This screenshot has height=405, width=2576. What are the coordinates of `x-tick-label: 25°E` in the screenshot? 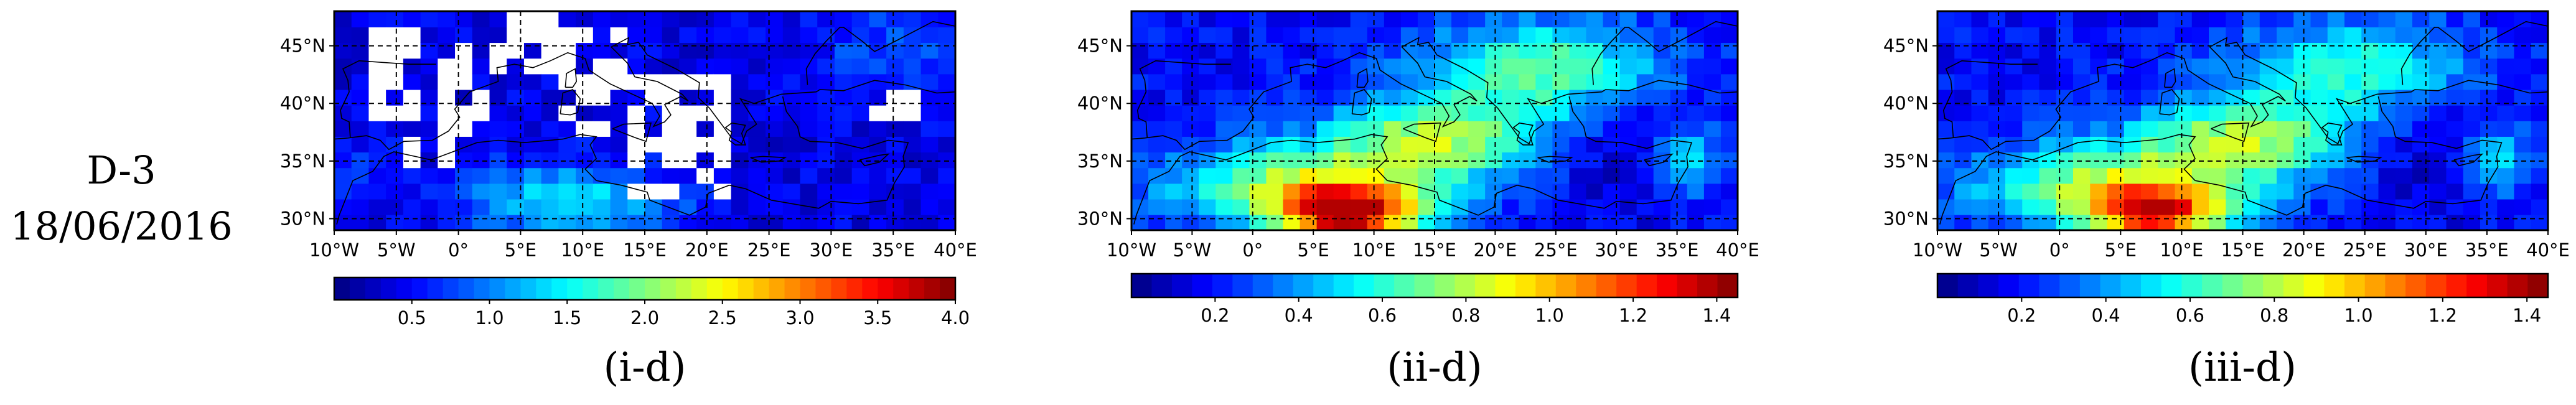 It's located at (1556, 250).